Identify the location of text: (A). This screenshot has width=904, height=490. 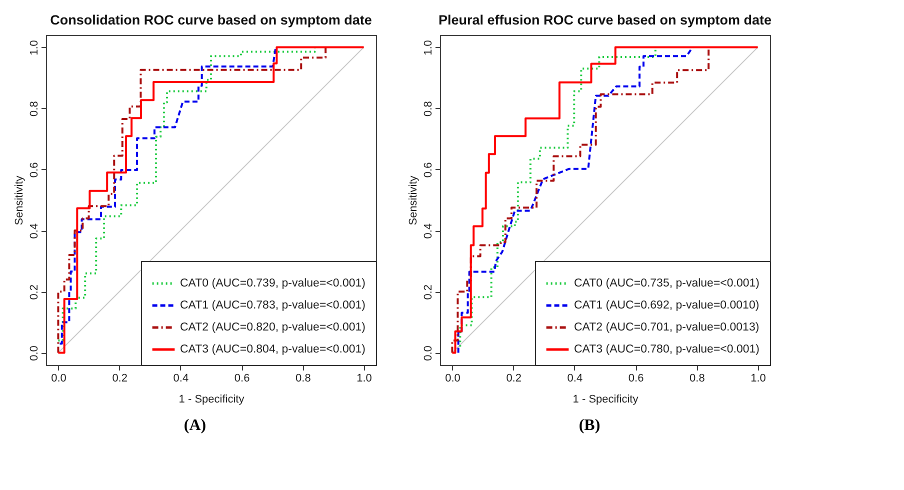
(195, 426).